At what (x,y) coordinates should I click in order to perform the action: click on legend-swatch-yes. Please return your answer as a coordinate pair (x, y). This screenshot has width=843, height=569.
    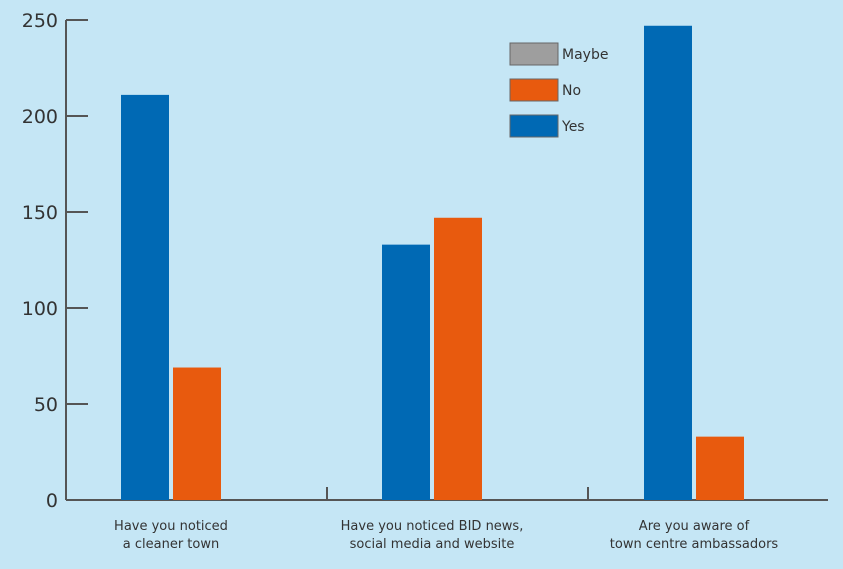
    Looking at the image, I should click on (534, 126).